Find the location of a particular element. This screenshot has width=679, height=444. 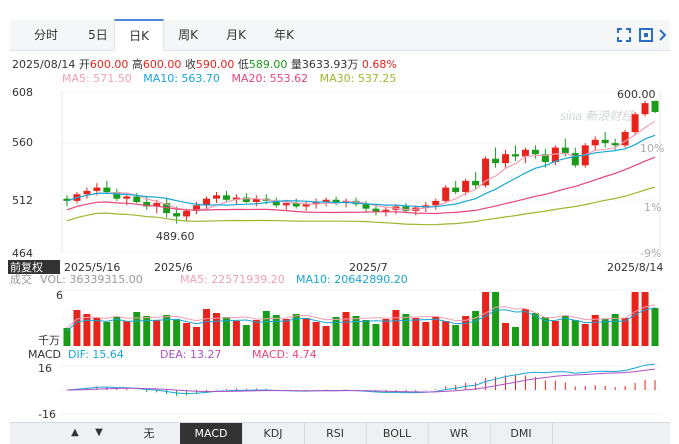

tab-timeshare: 分时 is located at coordinates (45, 35).